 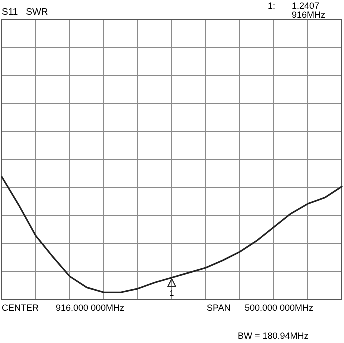 I want to click on text: SPAN, so click(x=219, y=308).